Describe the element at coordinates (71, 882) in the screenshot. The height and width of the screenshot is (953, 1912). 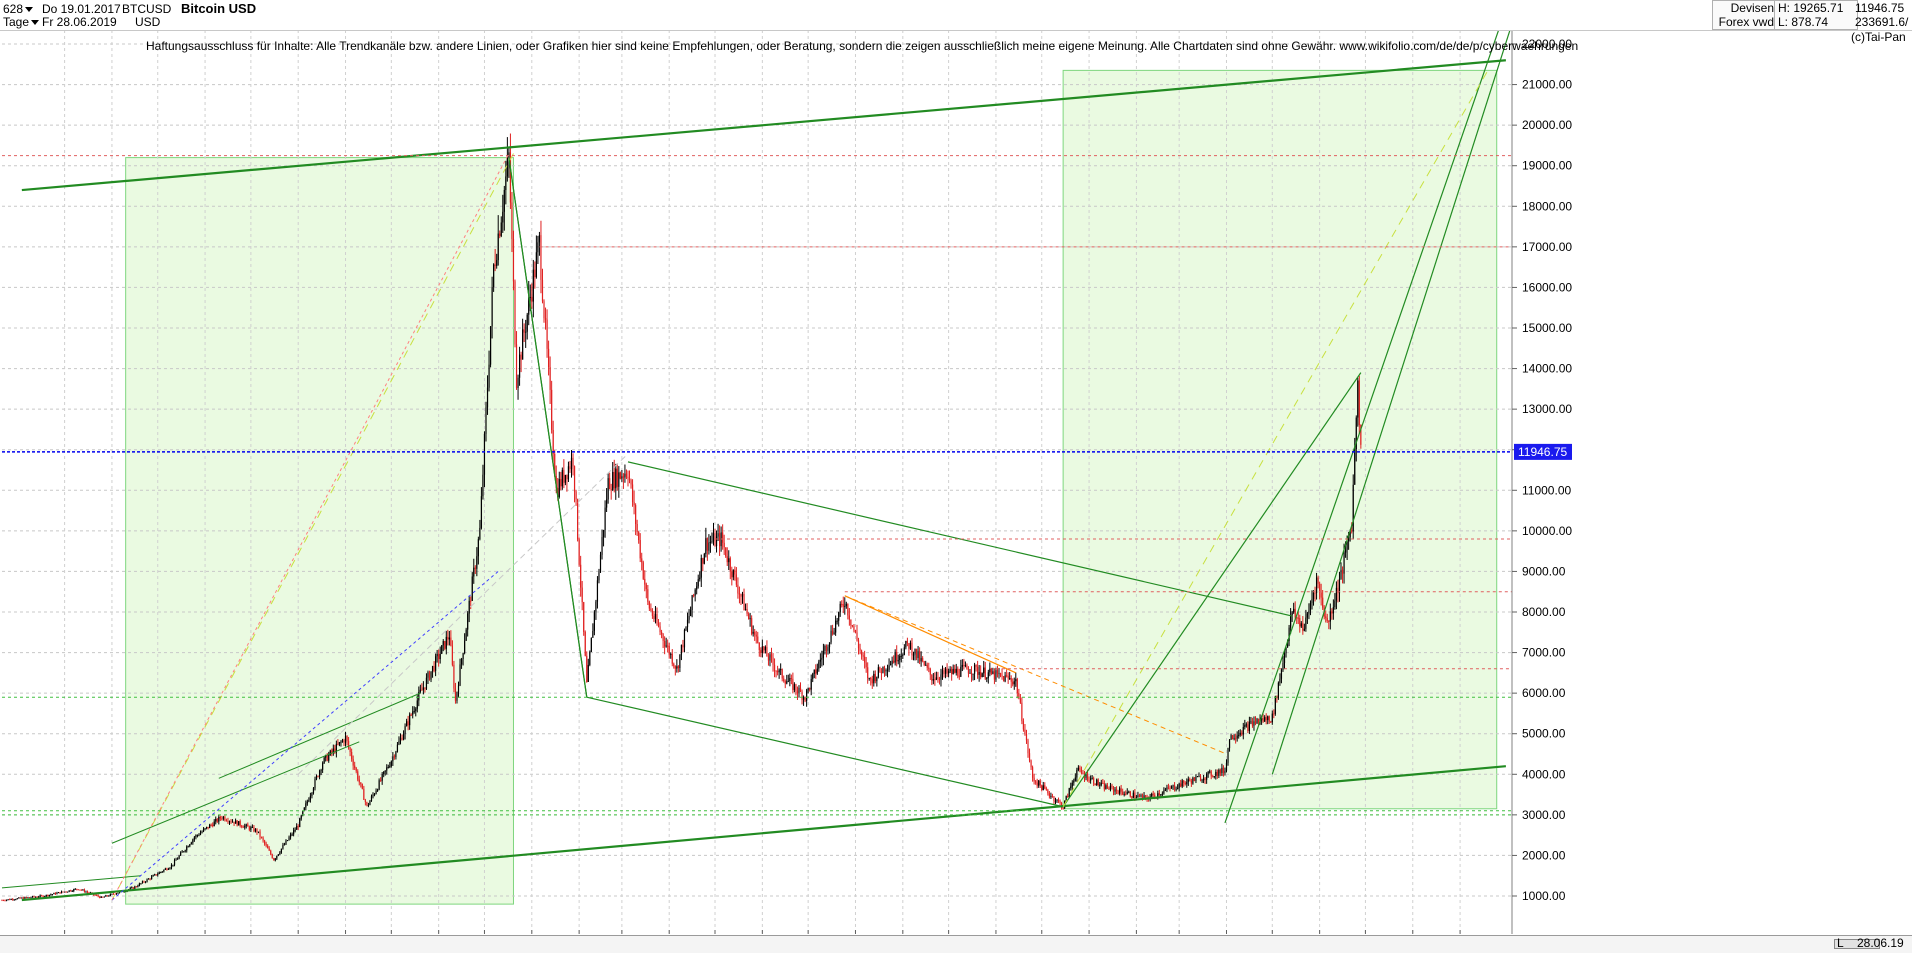
I see `early-channel` at that location.